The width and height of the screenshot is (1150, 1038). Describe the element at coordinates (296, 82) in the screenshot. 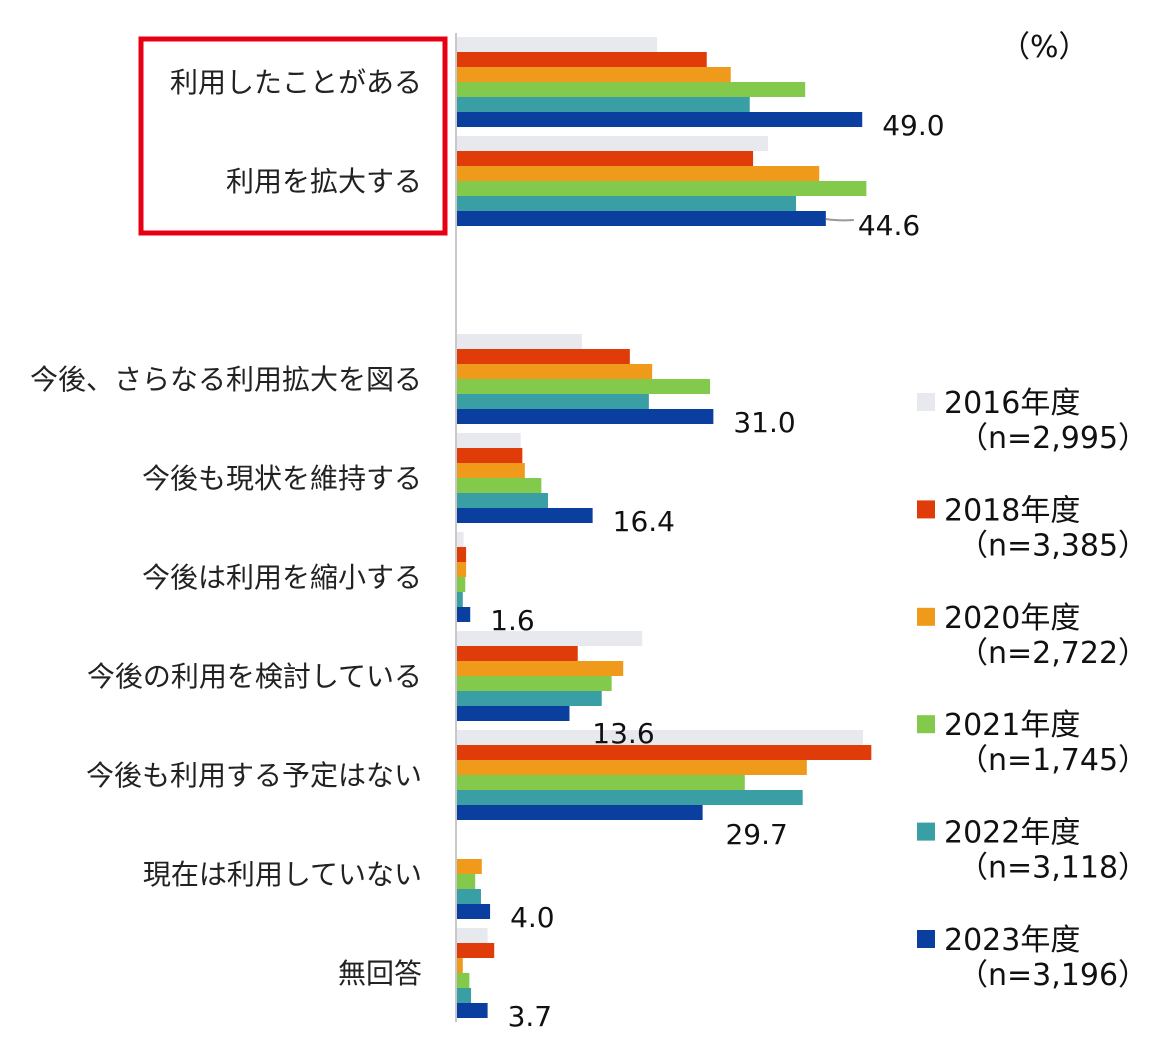

I see `category-label: 利用したことがある` at that location.